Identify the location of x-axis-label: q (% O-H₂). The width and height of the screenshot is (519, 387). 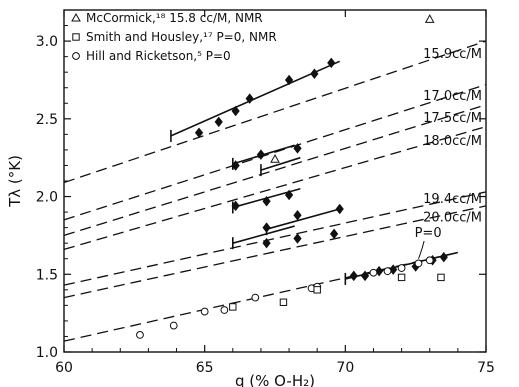
(275, 379).